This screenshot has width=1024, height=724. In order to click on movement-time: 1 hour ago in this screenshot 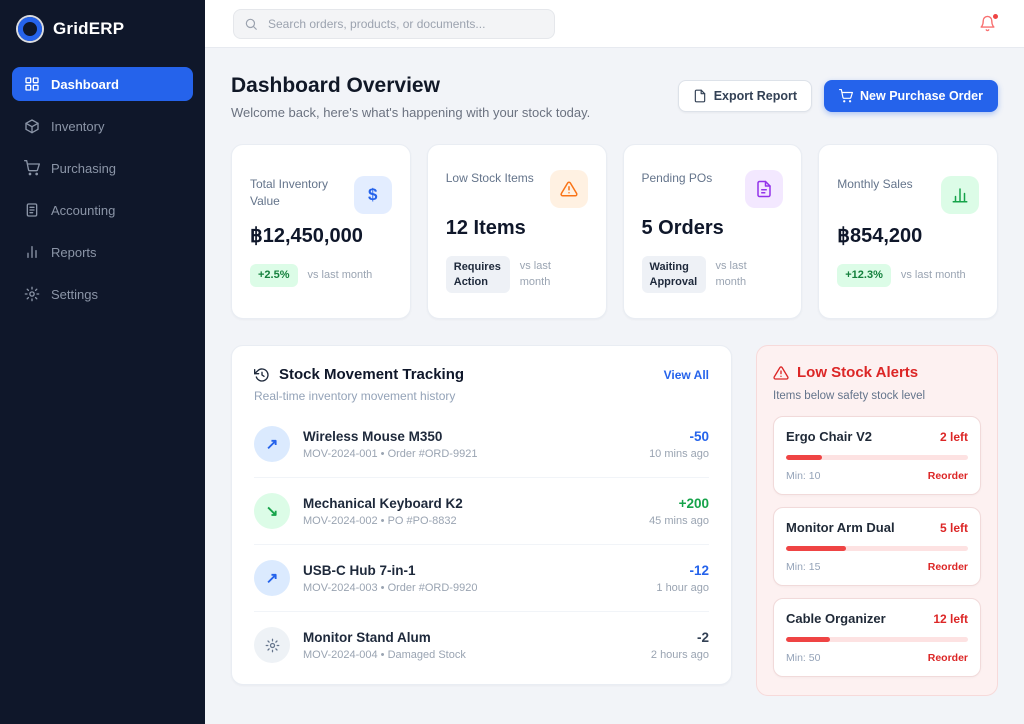, I will do `click(682, 587)`.